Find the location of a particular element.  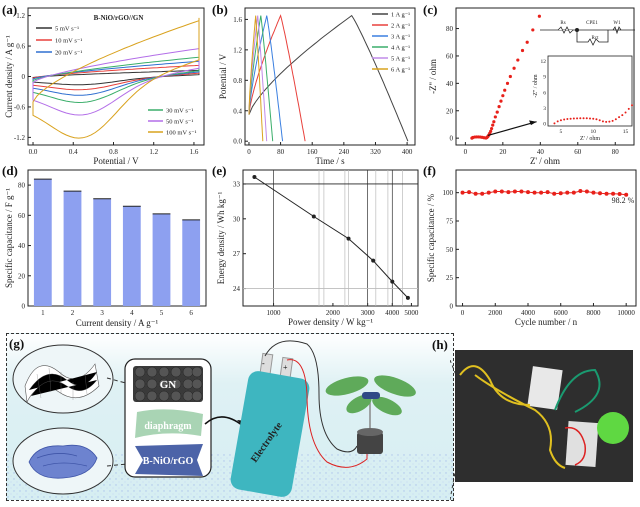

supercapacitor-device: Electrolyte - + is located at coordinates (270, 424).